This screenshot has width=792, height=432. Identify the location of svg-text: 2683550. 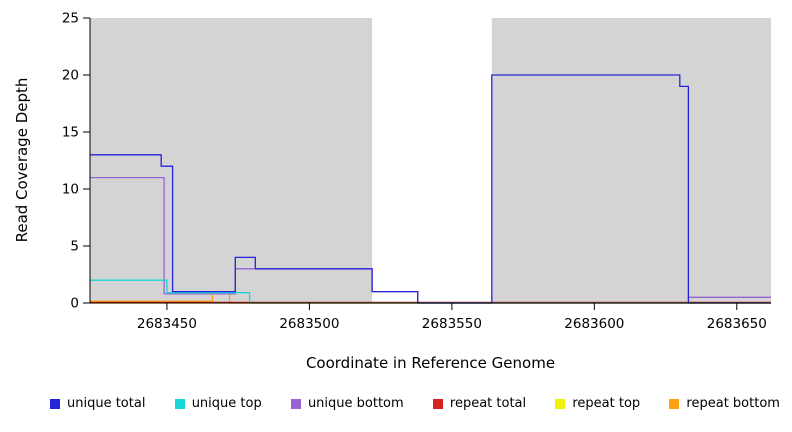
(452, 324).